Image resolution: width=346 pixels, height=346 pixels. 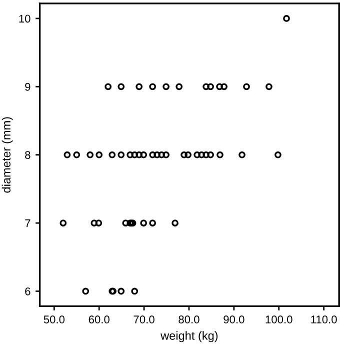 I want to click on x-tick-label: 110.0, so click(x=324, y=320).